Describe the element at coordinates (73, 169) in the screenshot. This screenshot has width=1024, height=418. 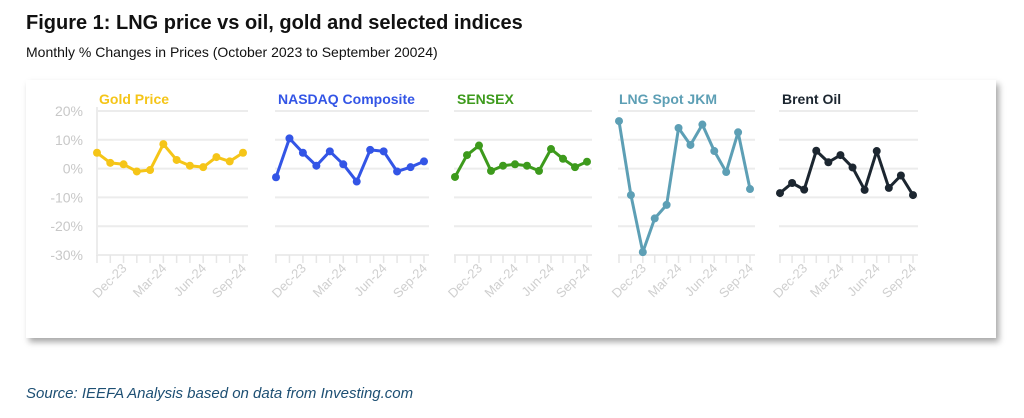
I see `y-tick-label: 0%` at that location.